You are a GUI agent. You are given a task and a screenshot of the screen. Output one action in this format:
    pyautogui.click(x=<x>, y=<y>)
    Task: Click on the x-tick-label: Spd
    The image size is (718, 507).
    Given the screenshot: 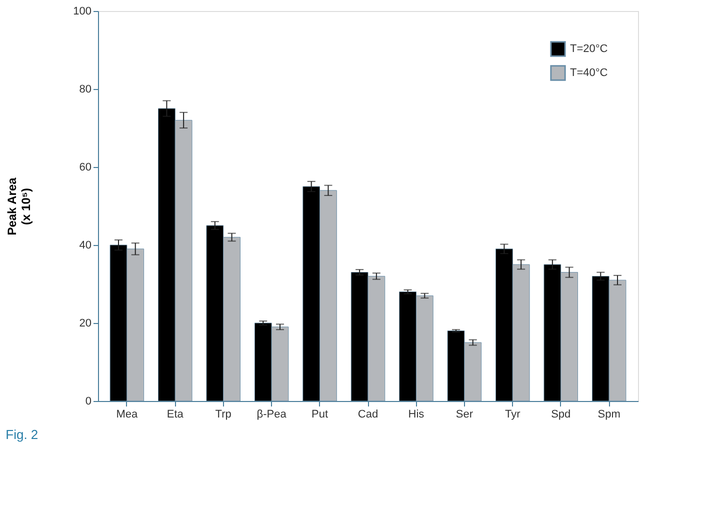 What is the action you would take?
    pyautogui.click(x=561, y=414)
    